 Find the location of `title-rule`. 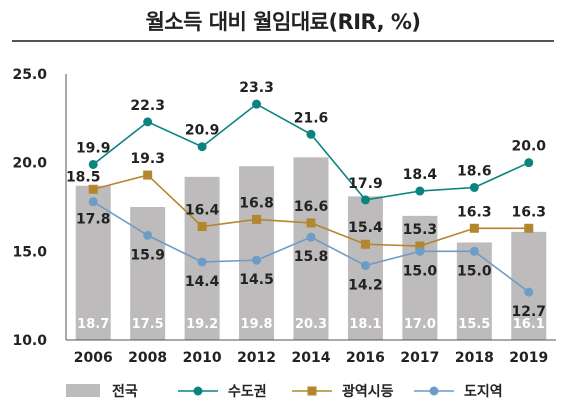

title-rule is located at coordinates (283, 41).